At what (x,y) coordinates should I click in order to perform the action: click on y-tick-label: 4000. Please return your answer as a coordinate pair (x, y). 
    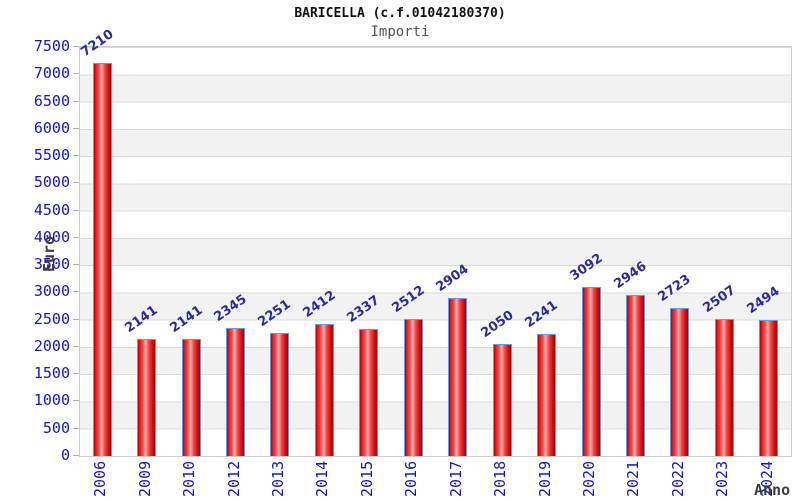
    Looking at the image, I should click on (51, 236).